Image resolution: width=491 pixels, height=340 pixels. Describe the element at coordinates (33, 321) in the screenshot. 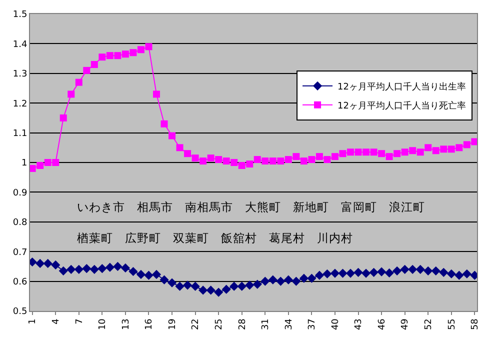

I see `x-tick-label: 1` at that location.